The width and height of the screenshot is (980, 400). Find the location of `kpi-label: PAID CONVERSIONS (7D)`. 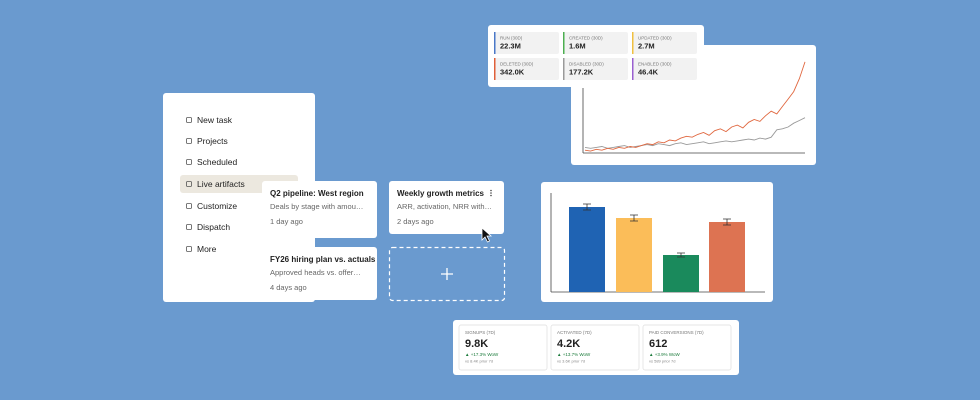

kpi-label: PAID CONVERSIONS (7D) is located at coordinates (676, 332).